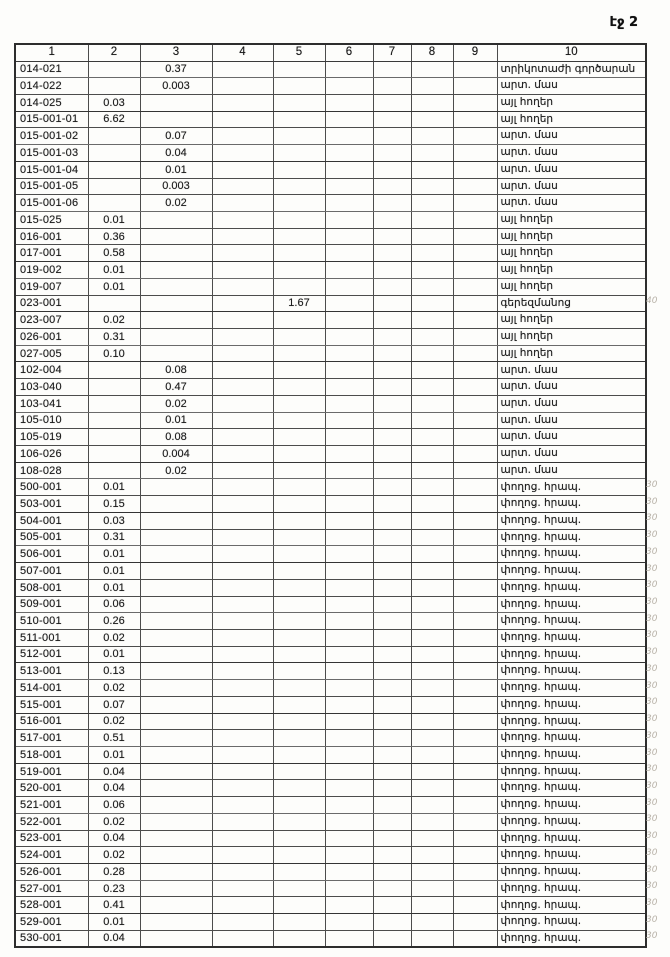 The image size is (670, 957). Describe the element at coordinates (51, 855) in the screenshot. I see `parcel-code-cell: 524-001` at that location.